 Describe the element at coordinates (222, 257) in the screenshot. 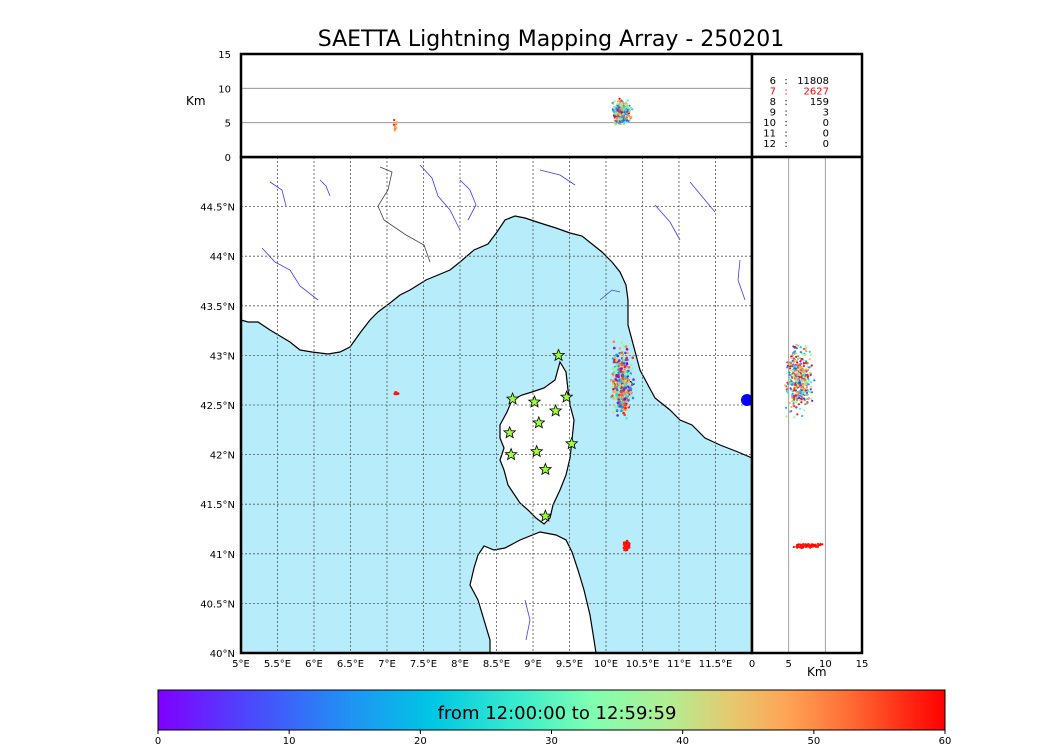

I see `map-y-tick-label: 44°N` at that location.